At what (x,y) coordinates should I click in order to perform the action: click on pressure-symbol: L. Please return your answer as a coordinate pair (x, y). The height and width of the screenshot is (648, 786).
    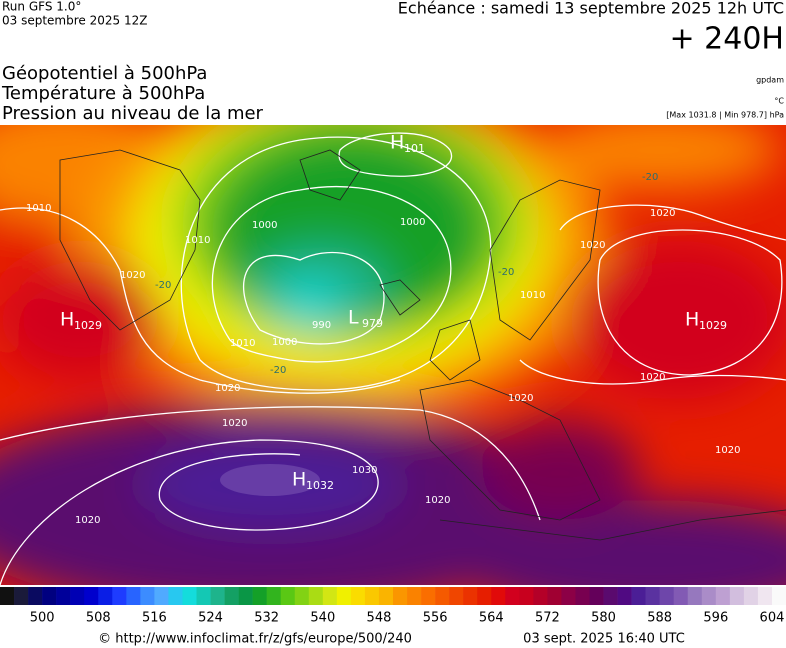
    Looking at the image, I should click on (353, 318).